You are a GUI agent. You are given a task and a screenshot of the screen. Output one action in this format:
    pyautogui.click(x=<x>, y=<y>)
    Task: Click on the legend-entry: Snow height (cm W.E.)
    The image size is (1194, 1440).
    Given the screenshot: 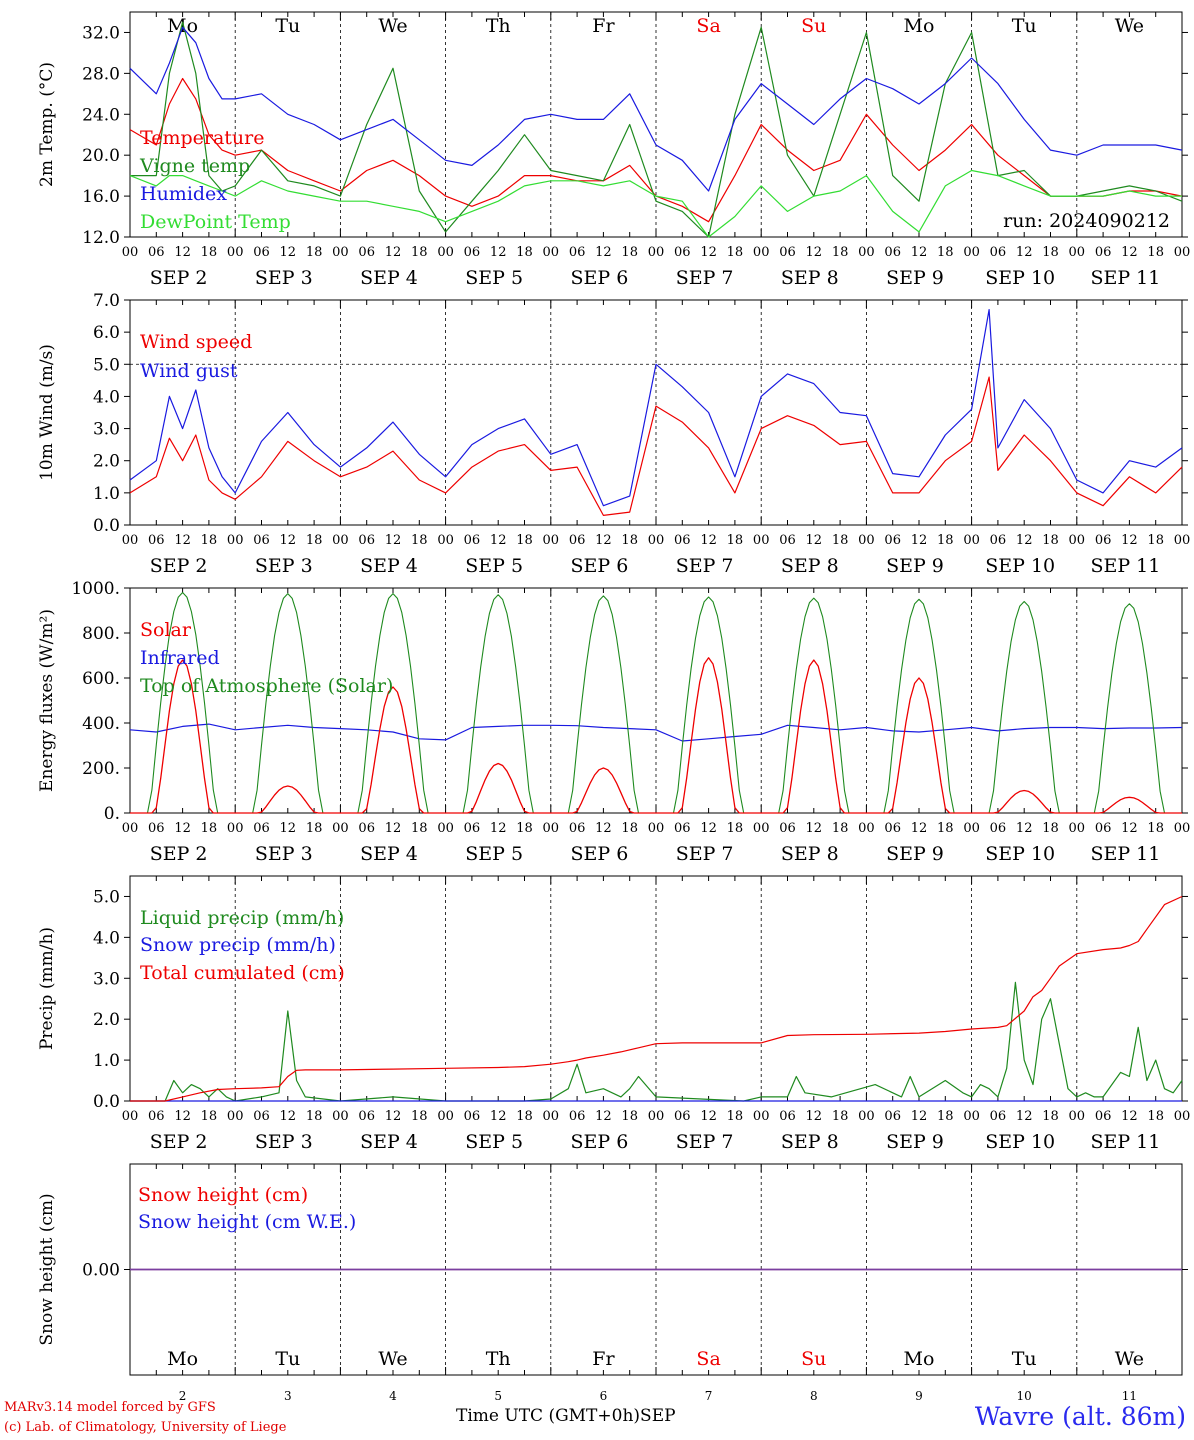 What is the action you would take?
    pyautogui.click(x=247, y=1222)
    